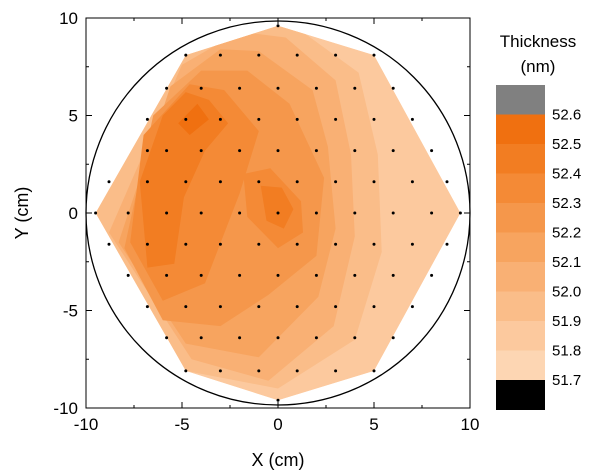  What do you see at coordinates (566, 203) in the screenshot?
I see `colorbar-label: 52.3` at bounding box center [566, 203].